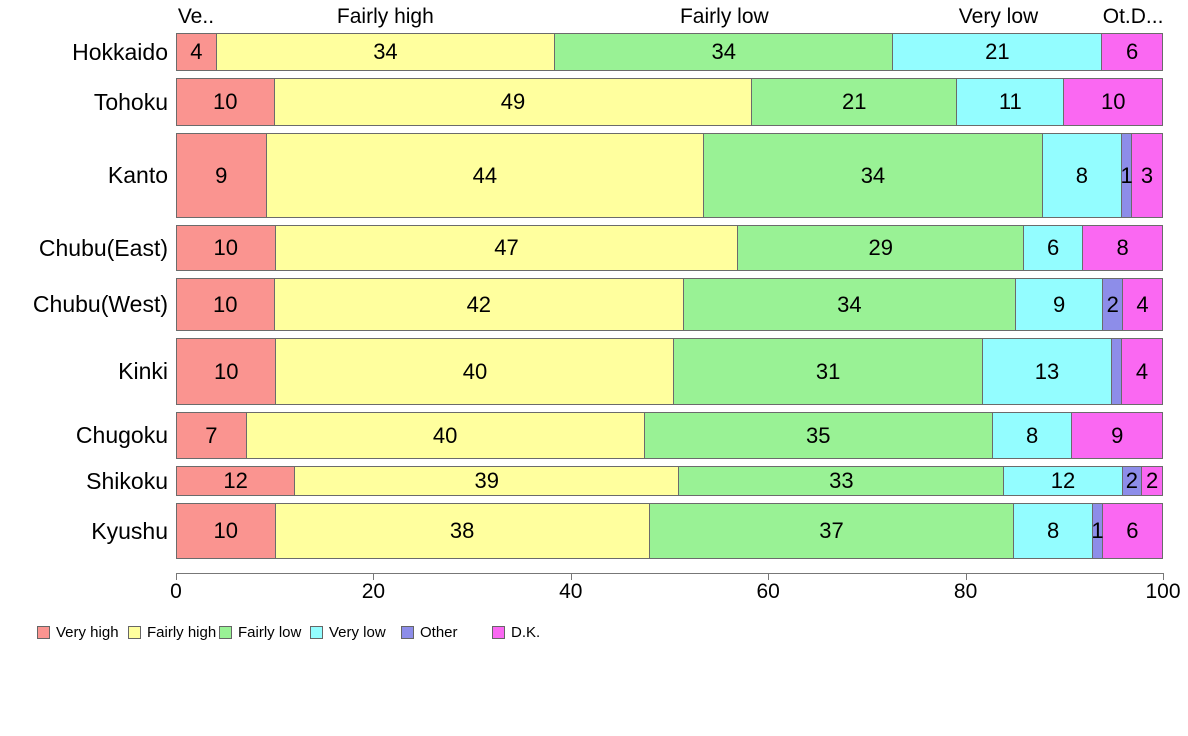  I want to click on row-label: Chugoku, so click(121, 435).